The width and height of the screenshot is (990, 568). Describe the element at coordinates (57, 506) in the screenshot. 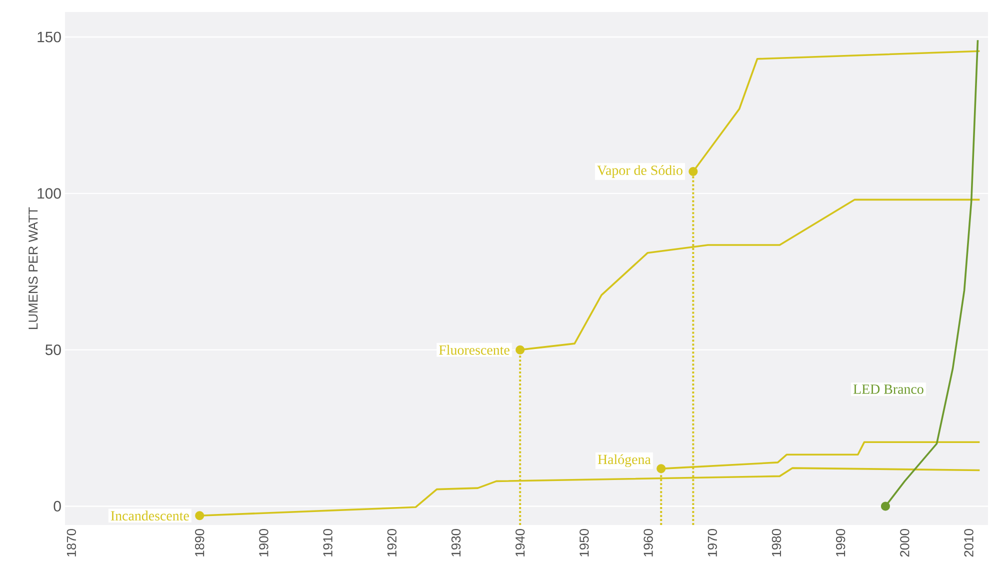

I see `y-tick-label: 0` at that location.